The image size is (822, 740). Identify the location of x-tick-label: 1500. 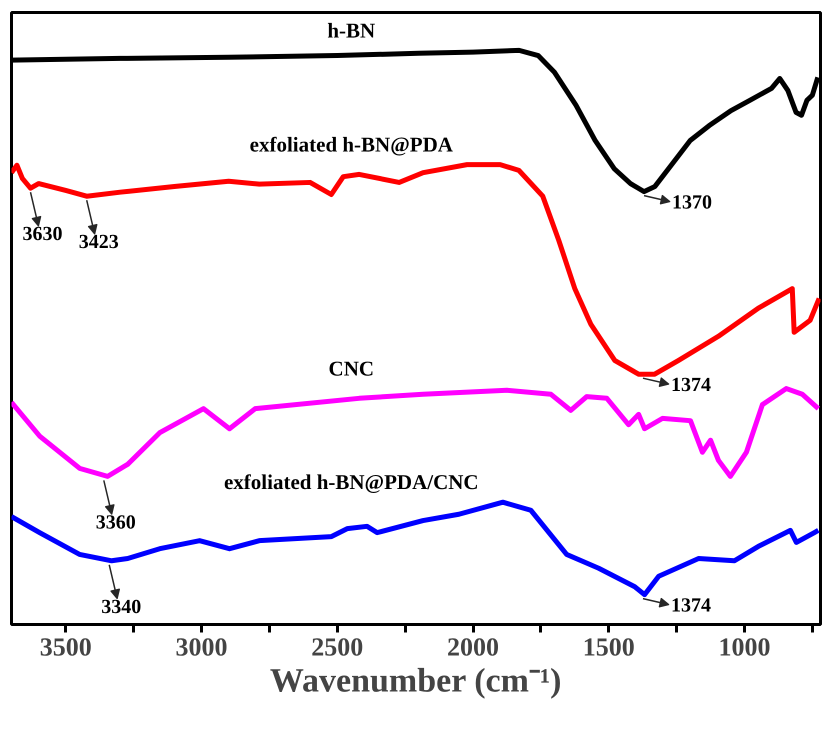
(608, 647).